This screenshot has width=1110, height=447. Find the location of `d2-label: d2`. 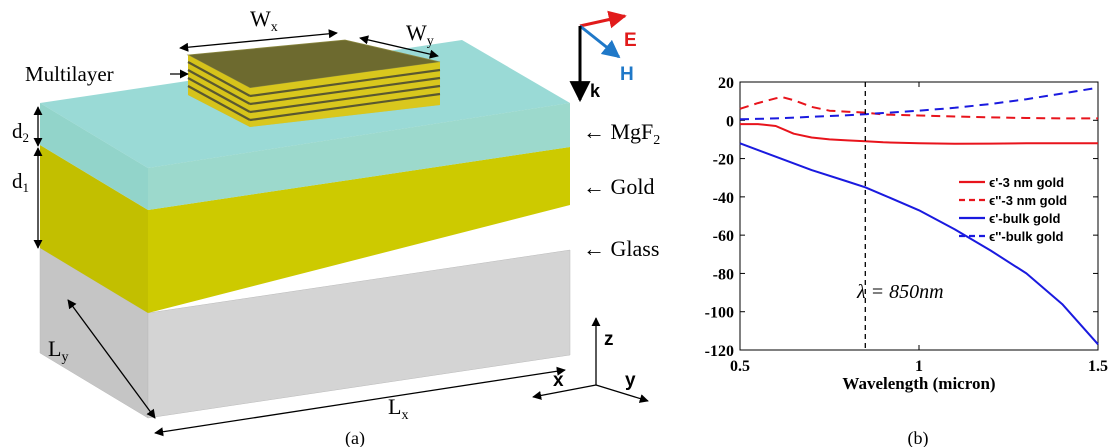

d2-label: d2 is located at coordinates (20, 132).